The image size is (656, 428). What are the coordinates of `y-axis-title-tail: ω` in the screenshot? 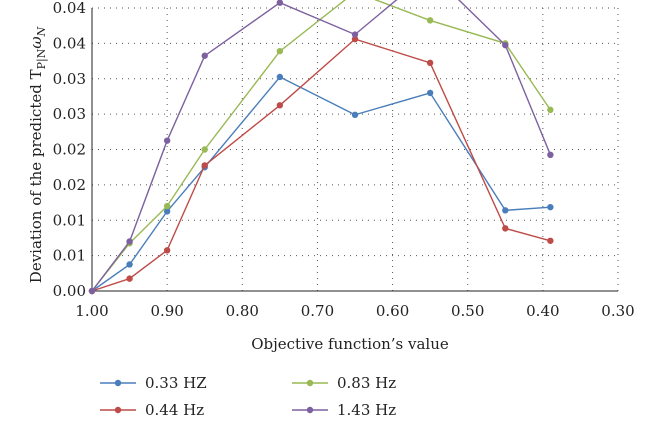 It's located at (36, 42).